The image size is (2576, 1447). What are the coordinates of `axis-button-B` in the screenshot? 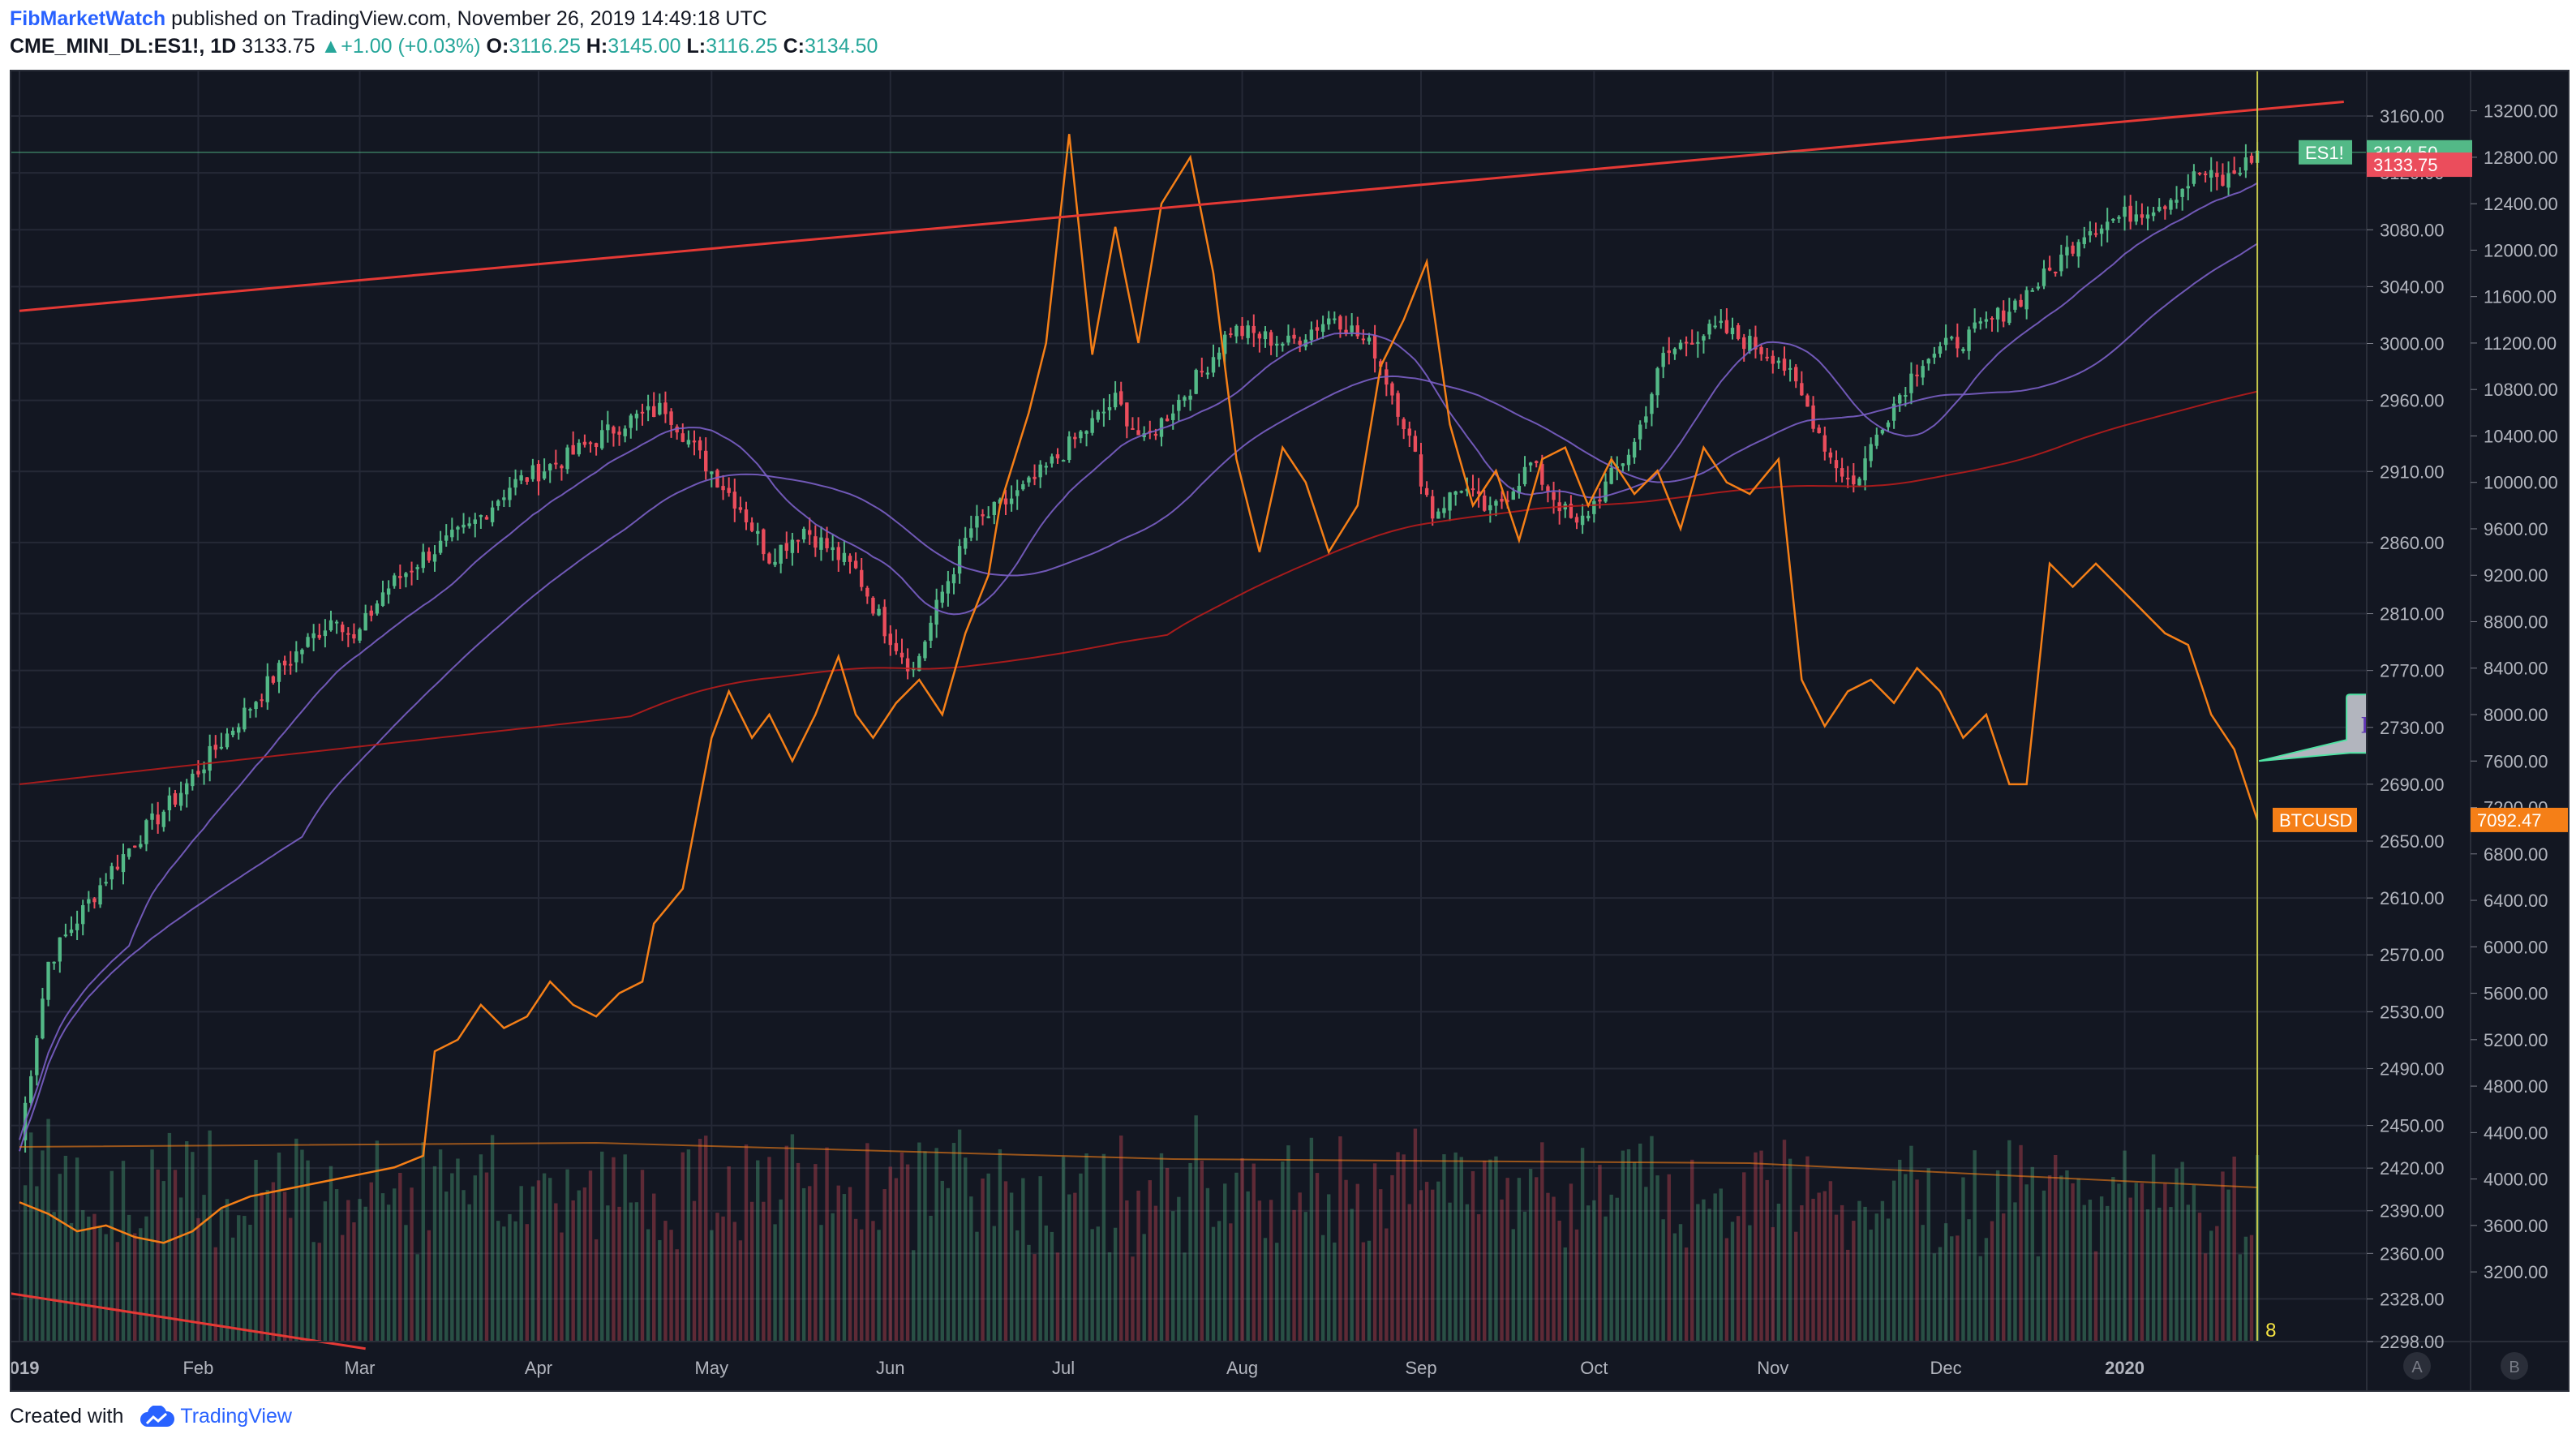 It's located at (2514, 1366).